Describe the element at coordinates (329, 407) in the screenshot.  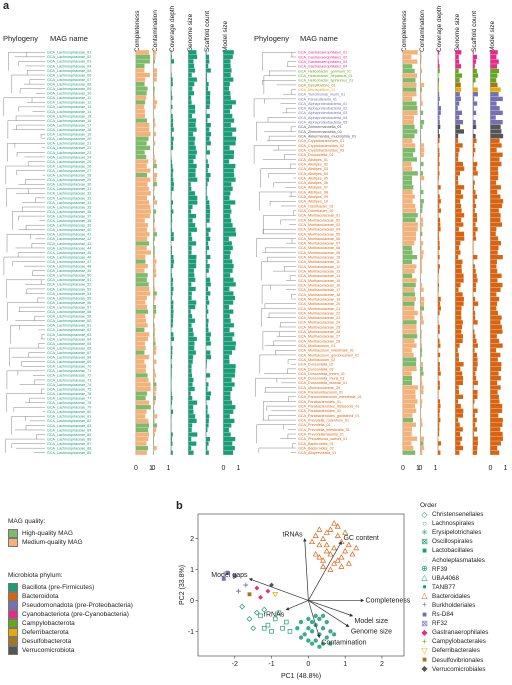
I see `right-mag-name: GCA_Parabacteroides_distasonis_01` at that location.